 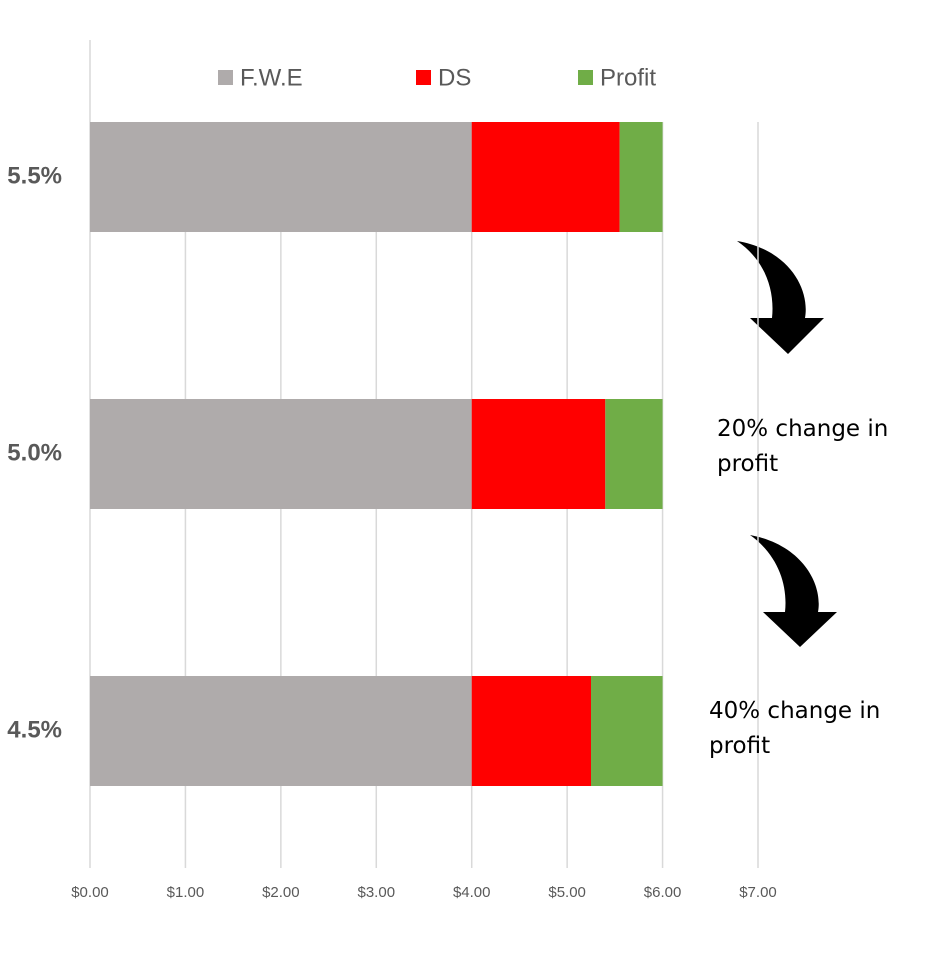 I want to click on legend-label: Profit, so click(x=628, y=77).